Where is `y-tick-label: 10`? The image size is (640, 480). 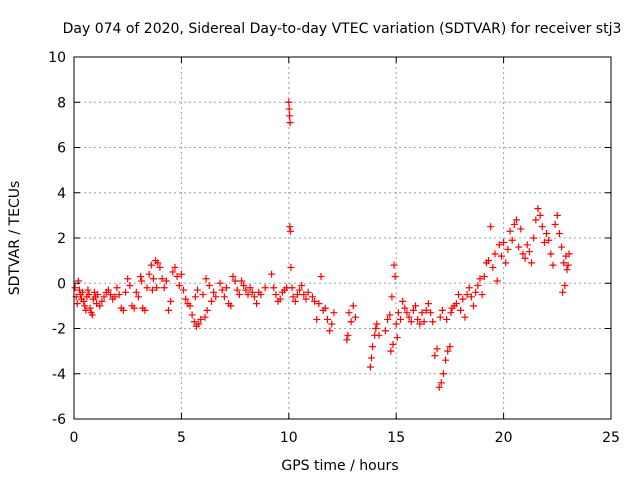 y-tick-label: 10 is located at coordinates (57, 58).